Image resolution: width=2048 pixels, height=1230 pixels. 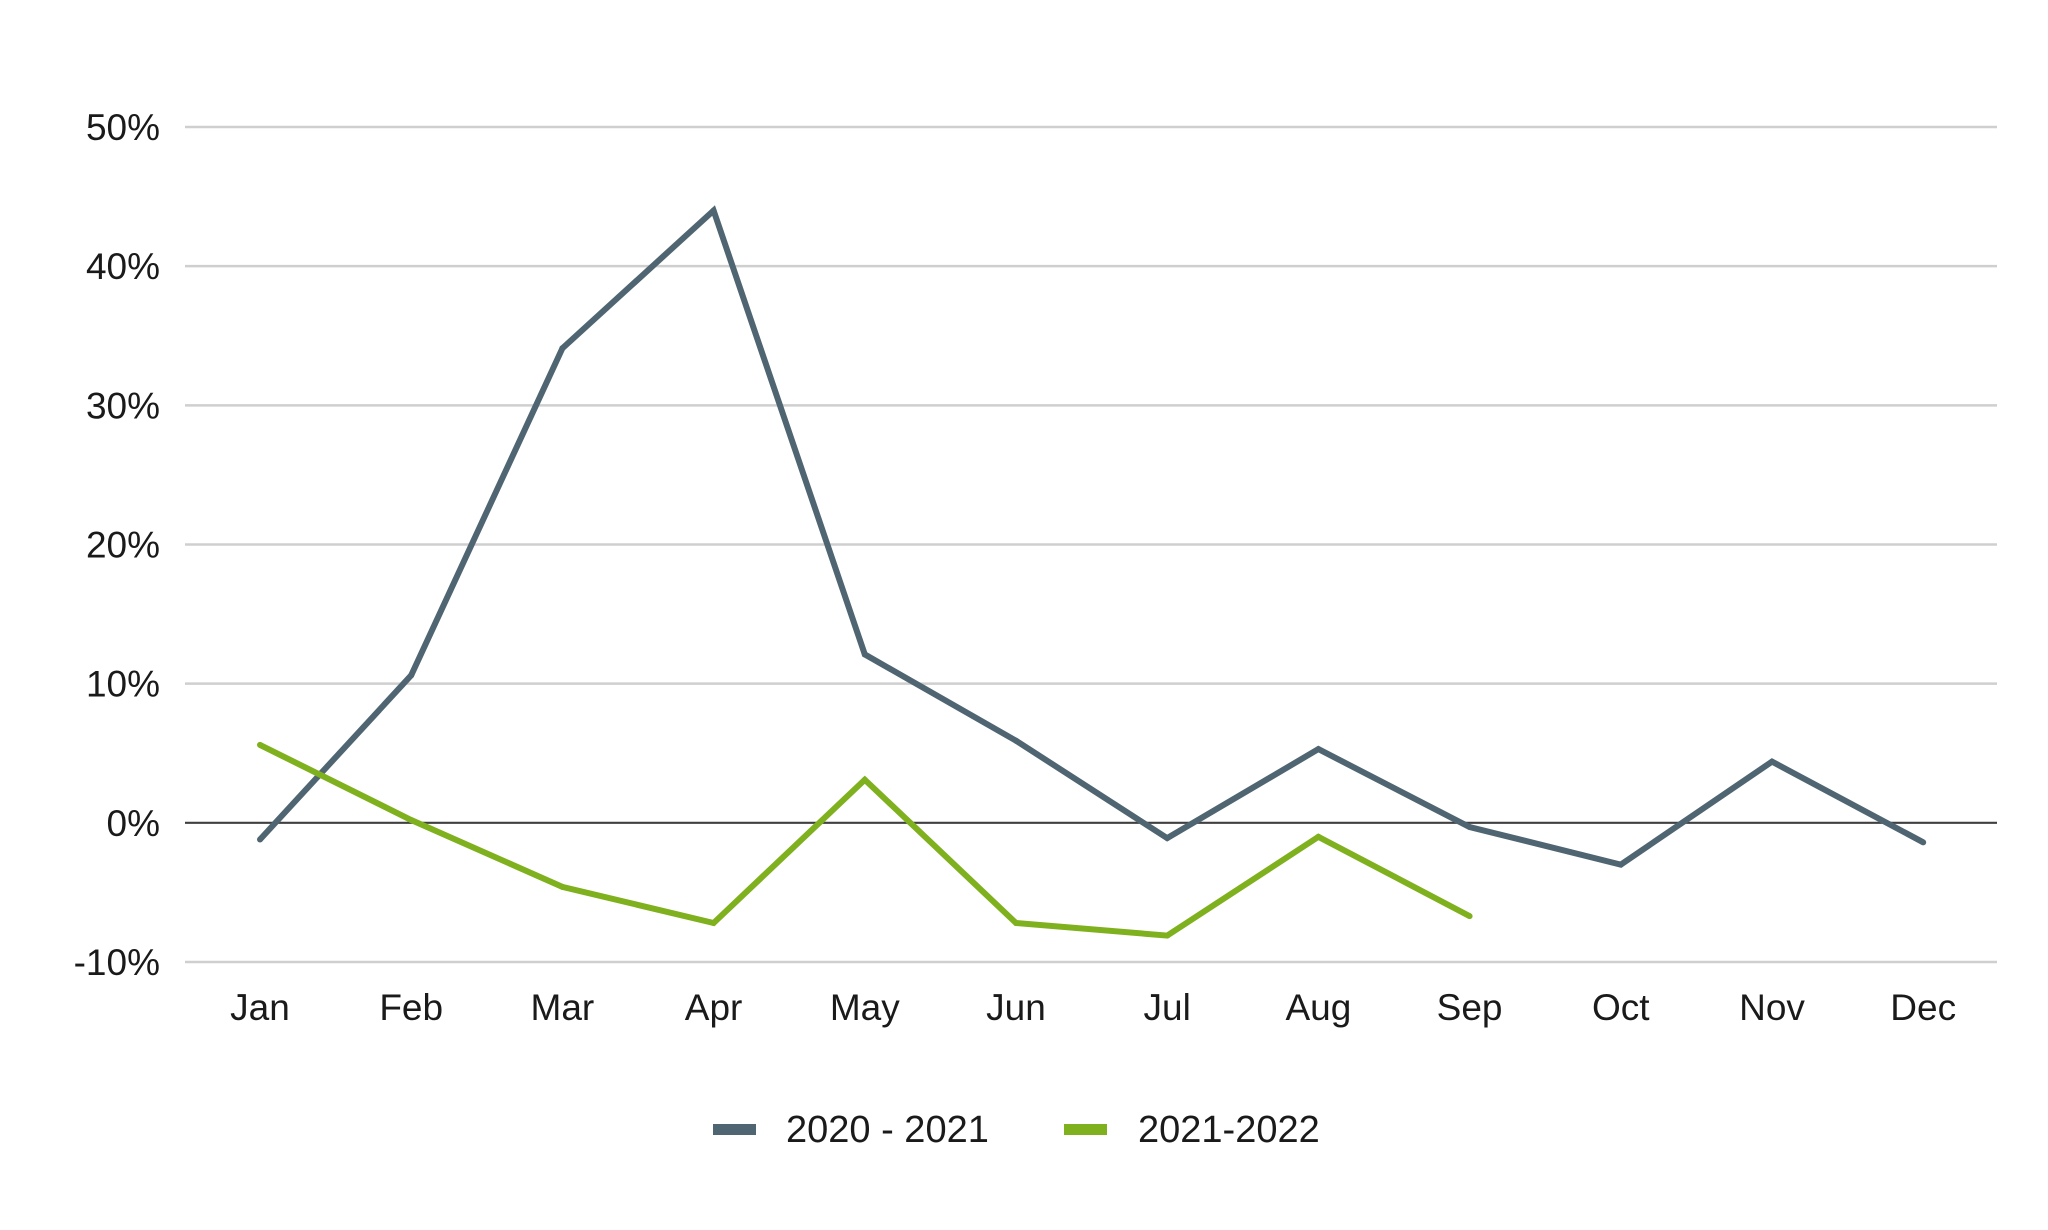 What do you see at coordinates (1470, 1007) in the screenshot?
I see `x-tick-label: Sep` at bounding box center [1470, 1007].